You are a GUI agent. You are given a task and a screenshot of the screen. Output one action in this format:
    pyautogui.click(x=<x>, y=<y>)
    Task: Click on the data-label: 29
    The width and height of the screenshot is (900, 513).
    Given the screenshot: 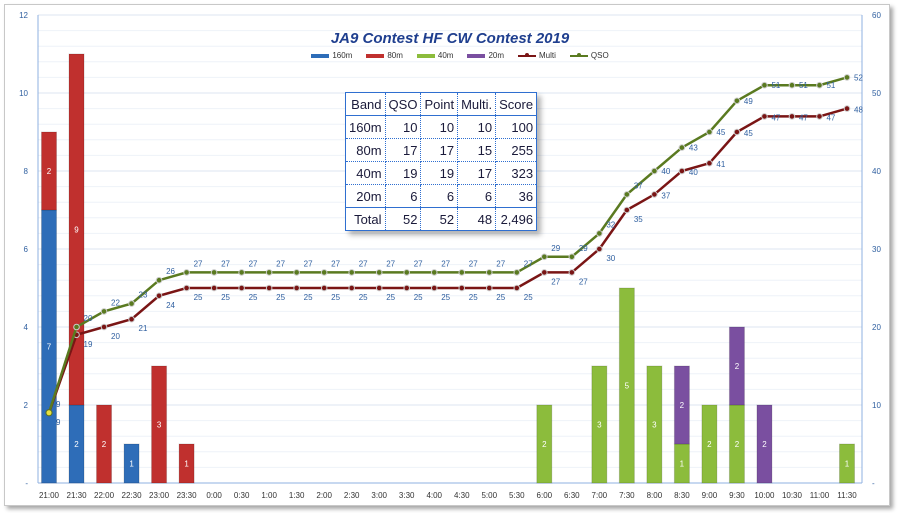 What is the action you would take?
    pyautogui.click(x=555, y=248)
    